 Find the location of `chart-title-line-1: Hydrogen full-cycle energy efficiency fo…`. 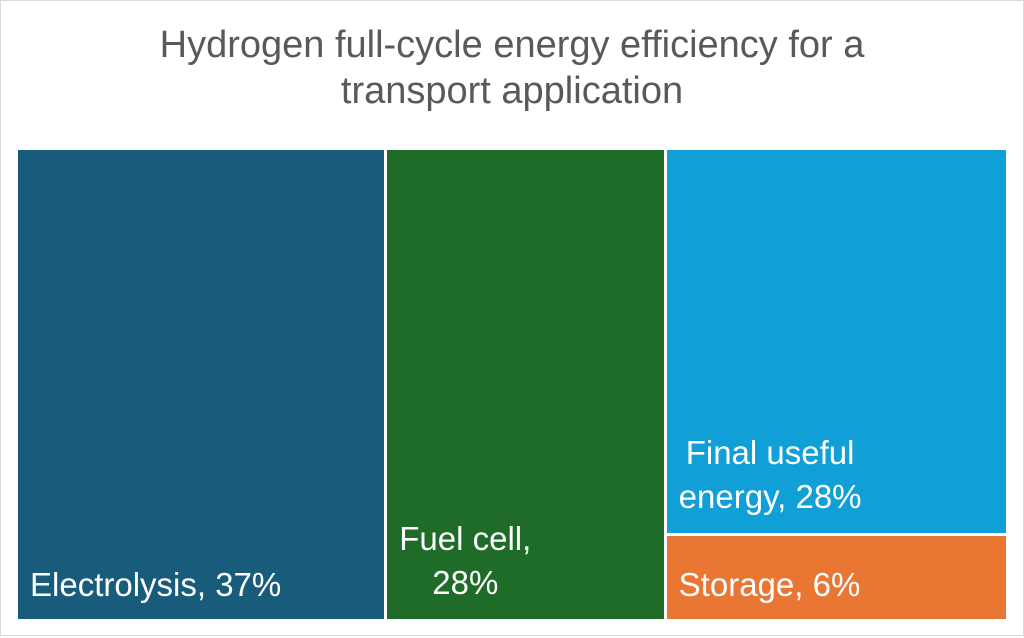

chart-title-line-1: Hydrogen full-cycle energy efficiency fo… is located at coordinates (512, 45).